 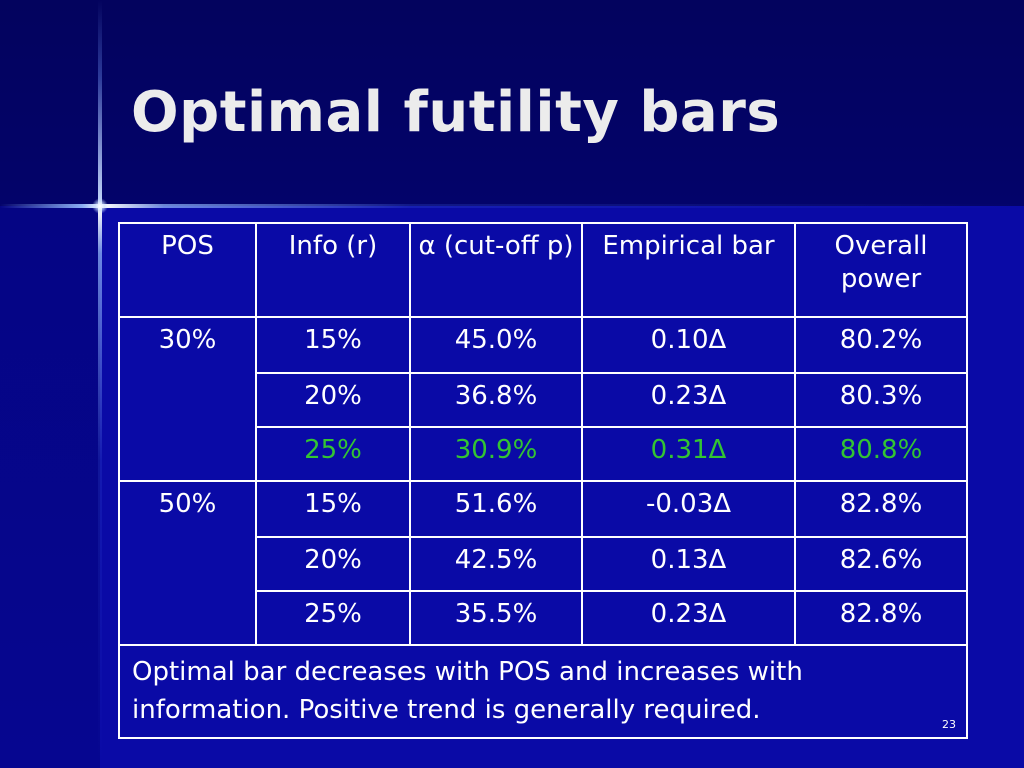 I want to click on table-row: 25% 35.5% 0.23Δ 82.8%, so click(x=543, y=618).